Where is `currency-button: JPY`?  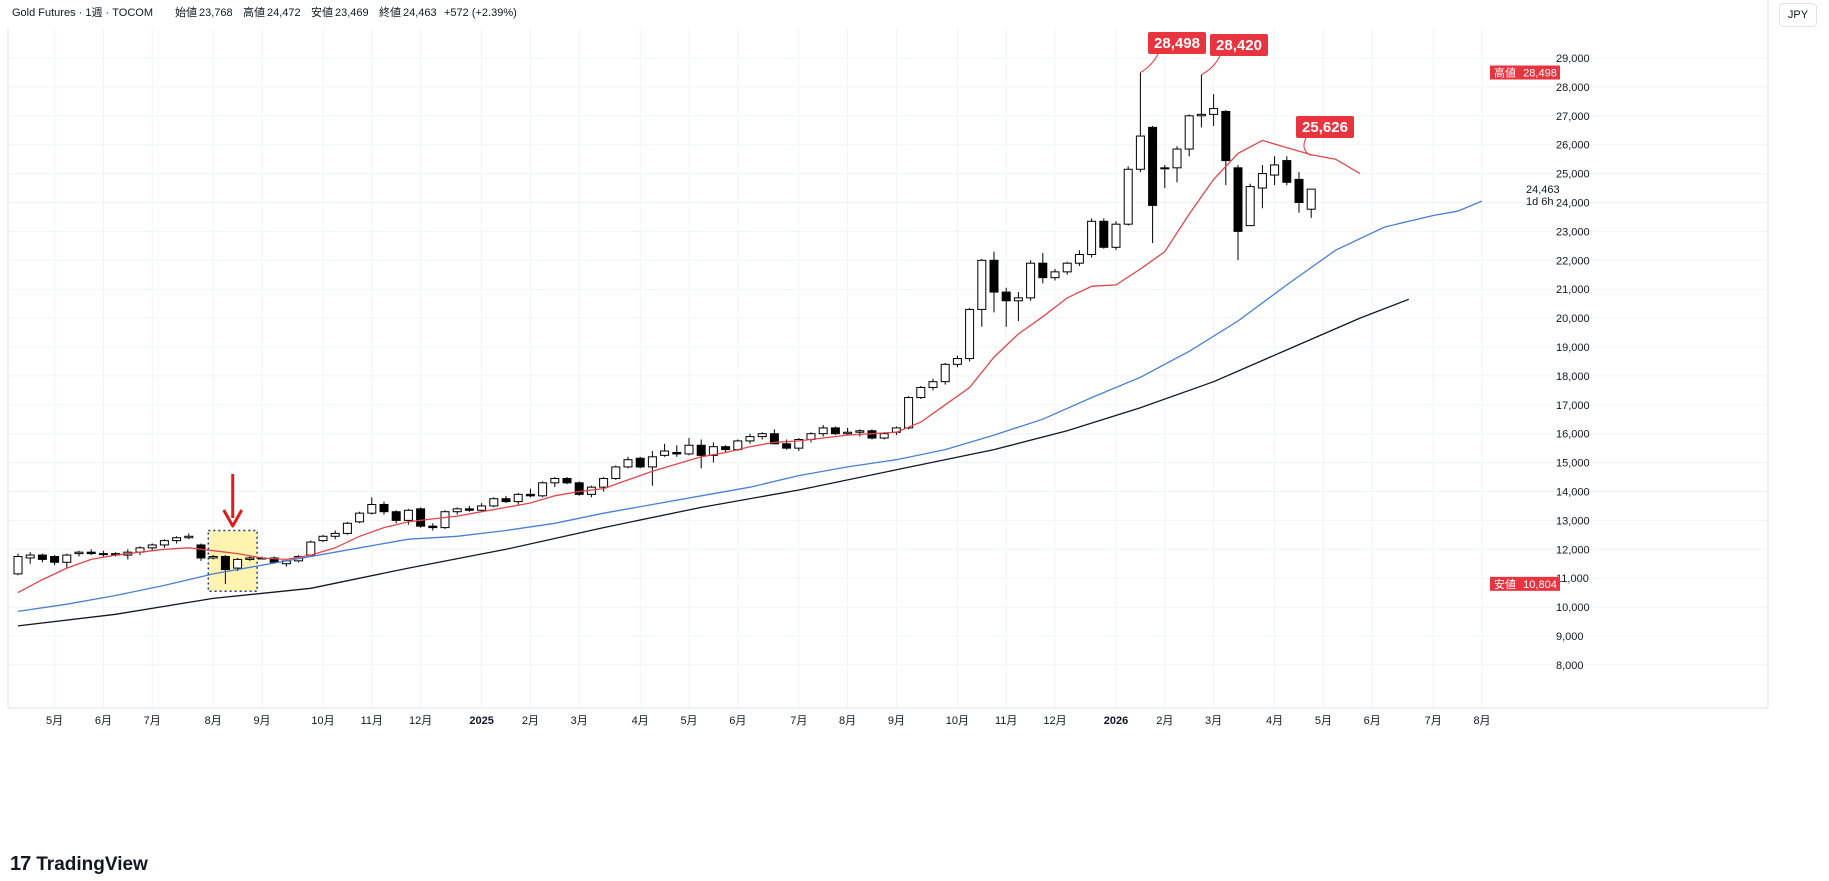
currency-button: JPY is located at coordinates (1798, 15).